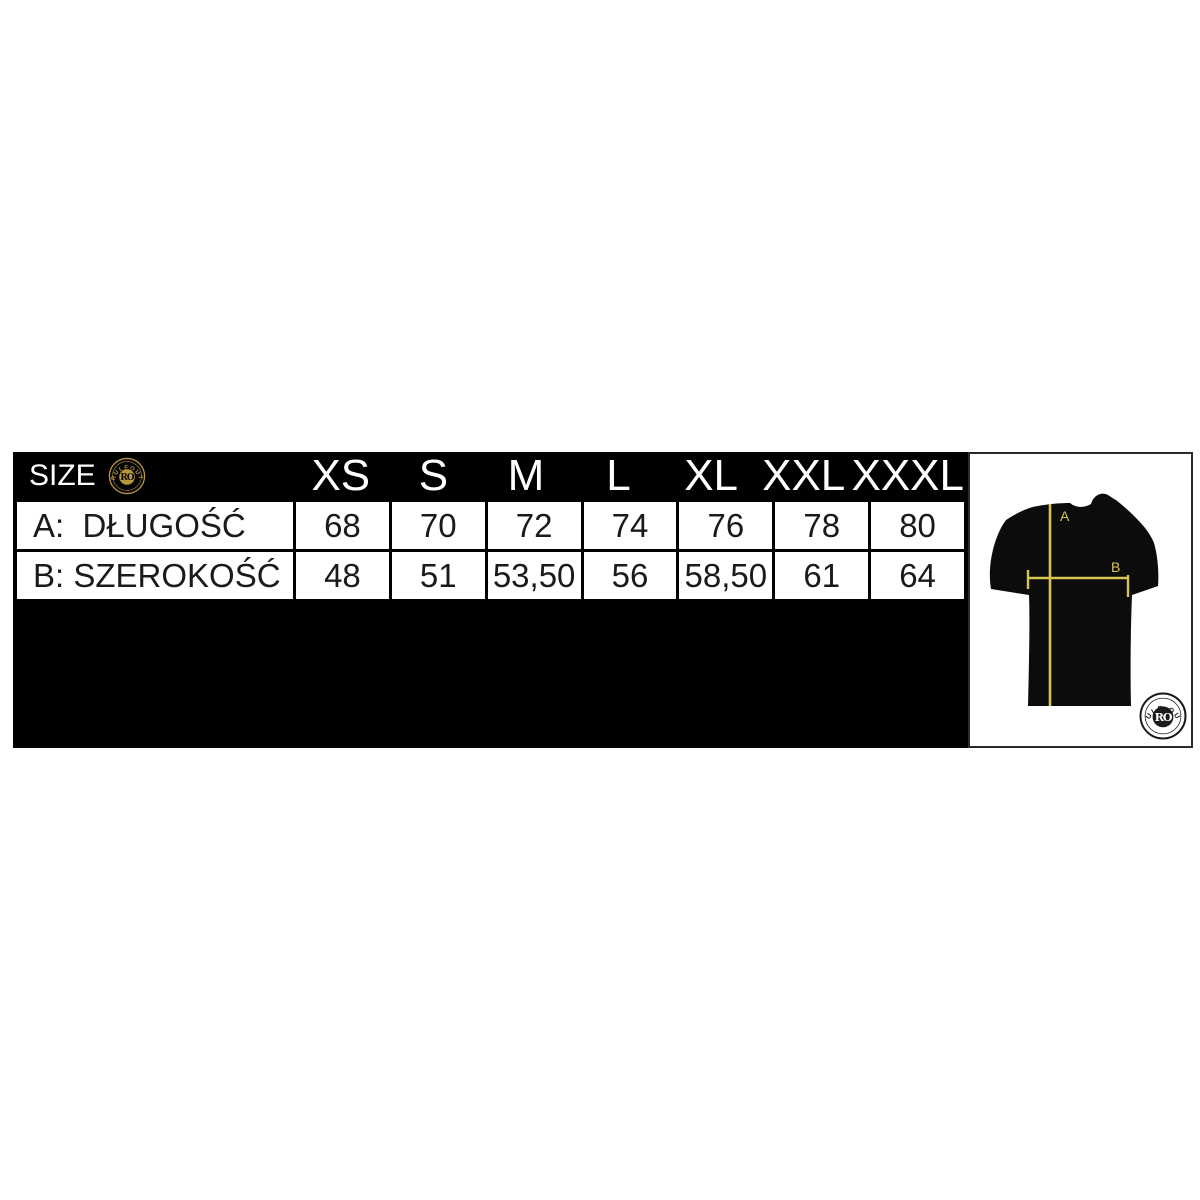 This screenshot has height=1200, width=1200. I want to click on stamp-monogram: RO, so click(1164, 717).